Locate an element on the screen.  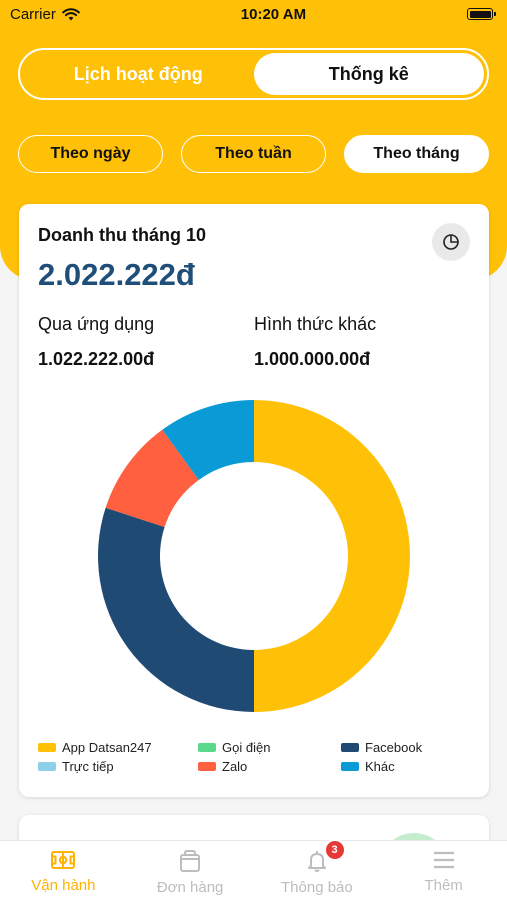
tab-operations: Vận hành is located at coordinates (63, 870).